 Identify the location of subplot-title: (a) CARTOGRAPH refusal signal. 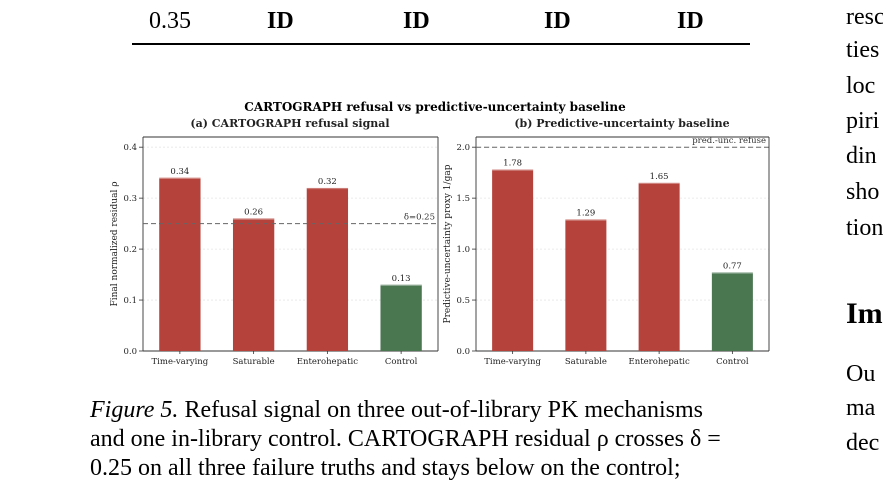
(289, 123).